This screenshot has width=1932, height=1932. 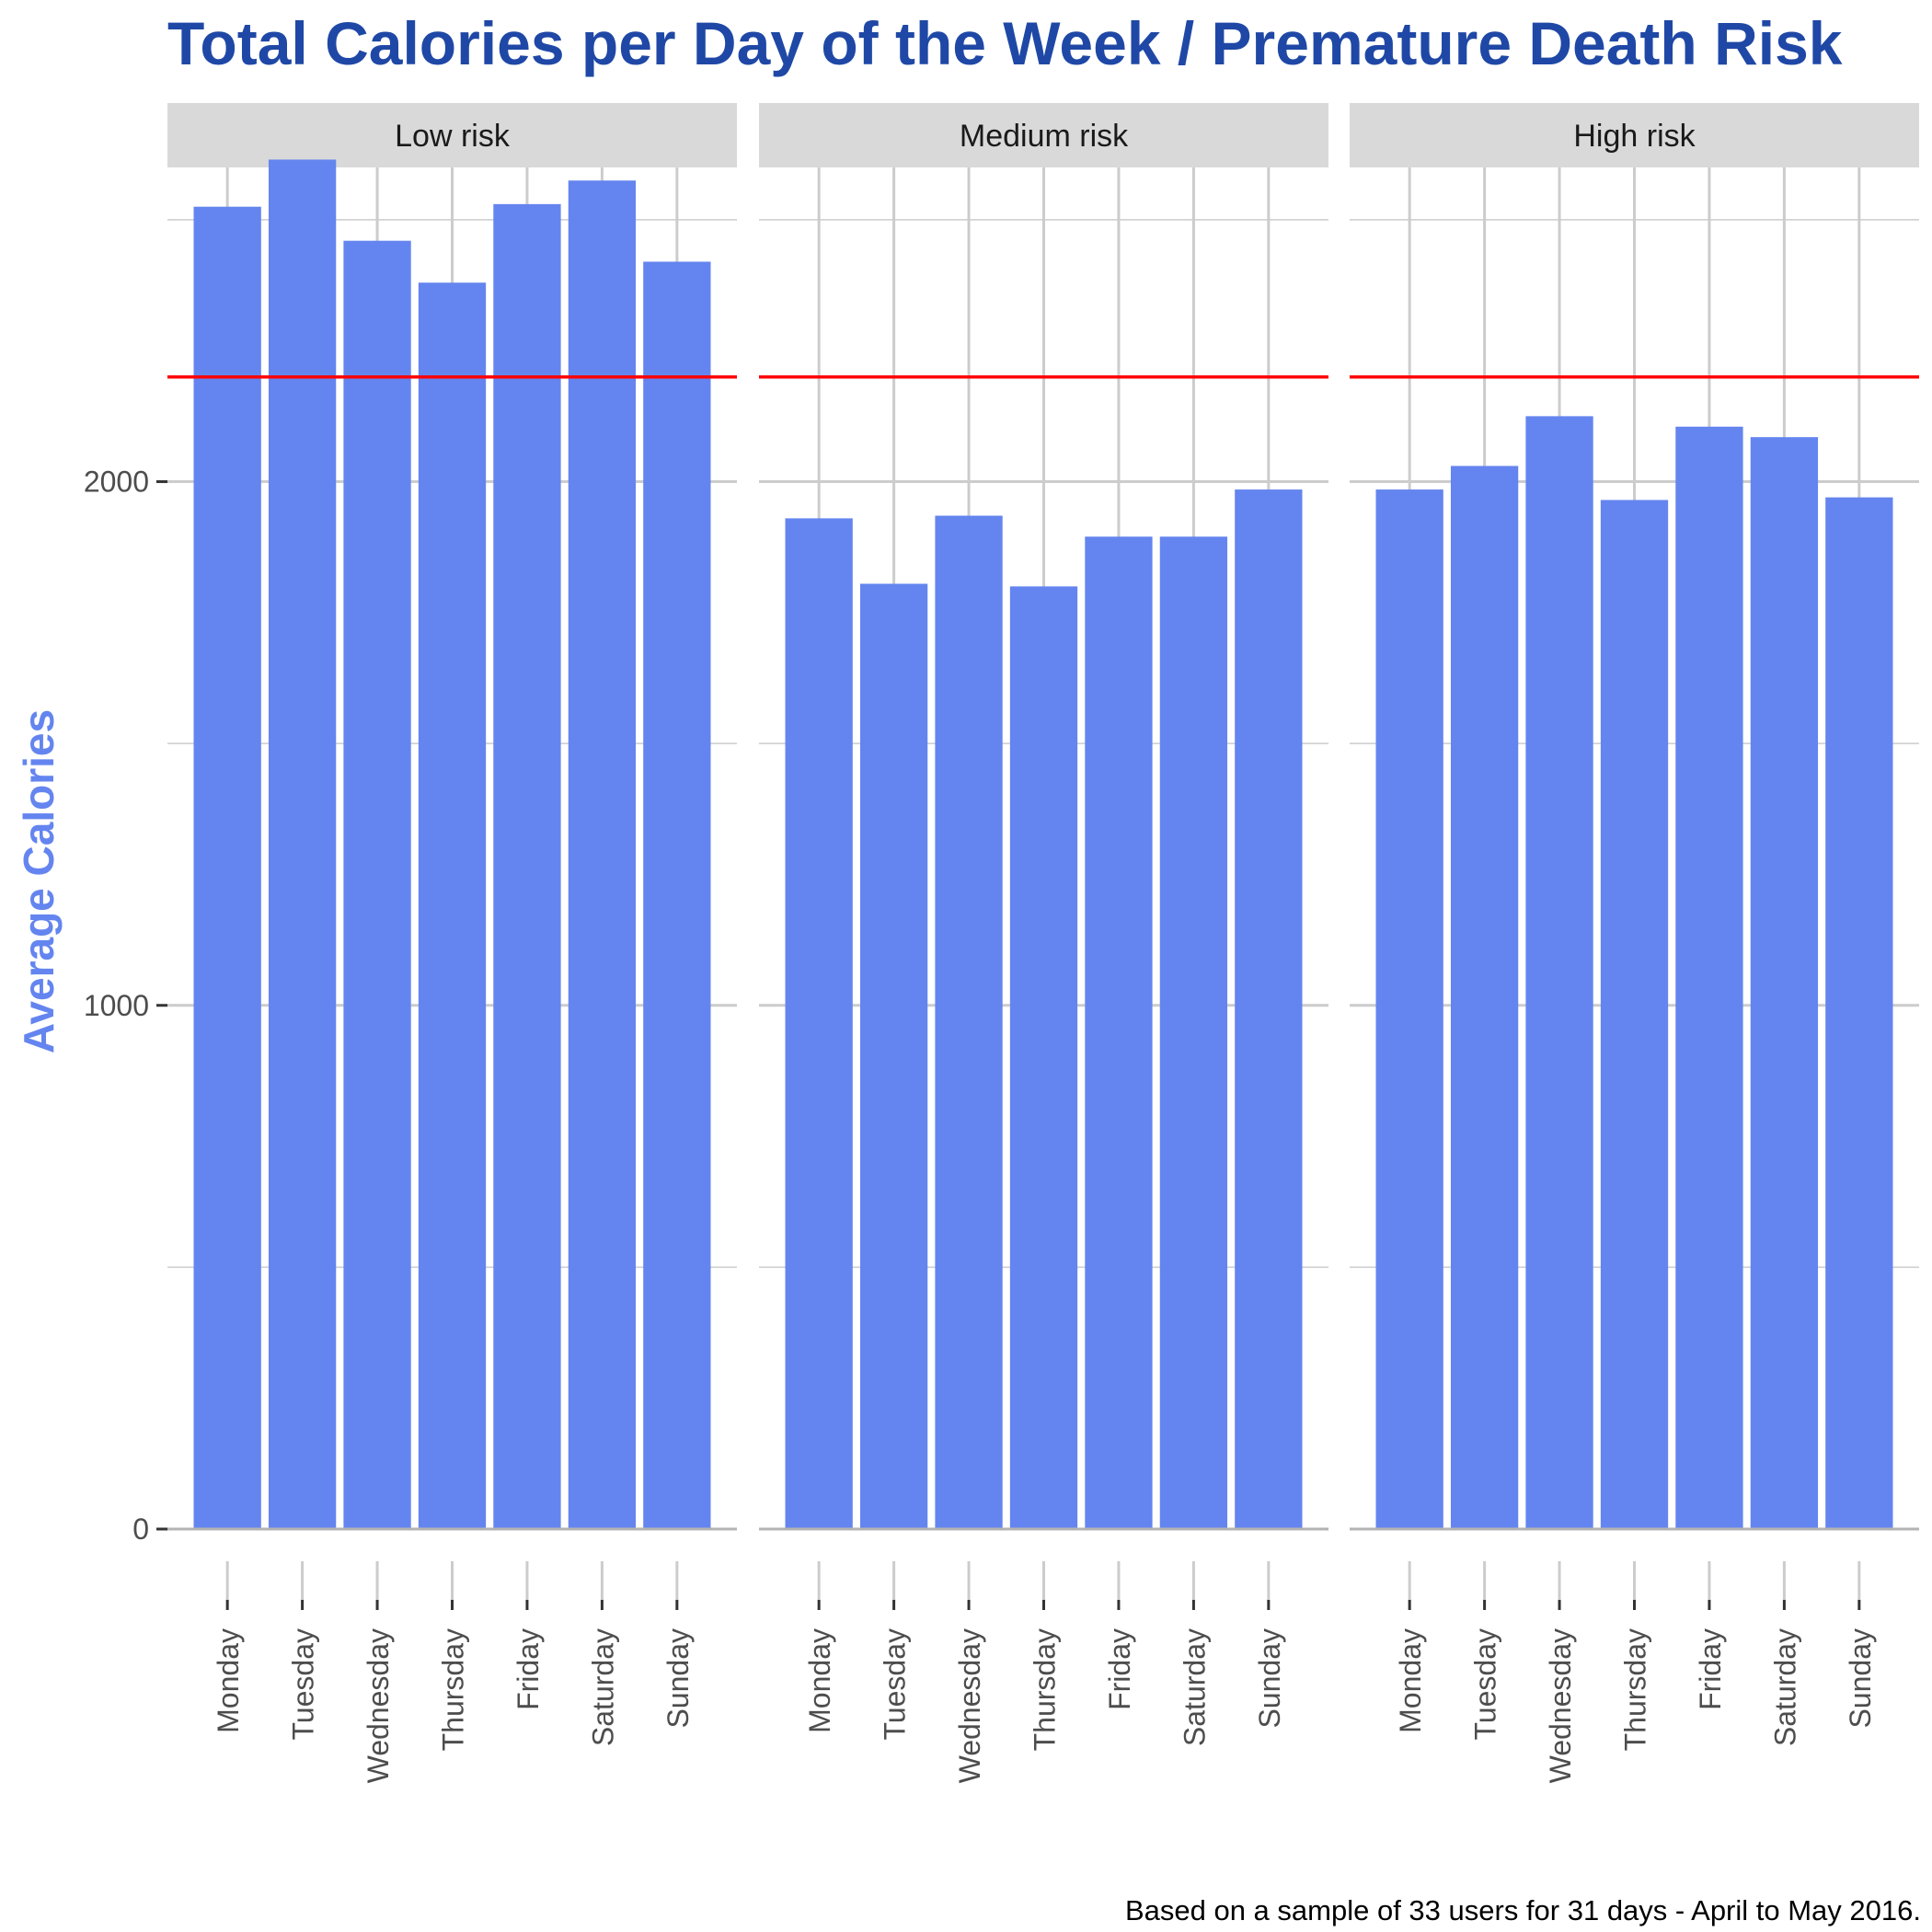 I want to click on y-tick-label: 2000, so click(x=116, y=482).